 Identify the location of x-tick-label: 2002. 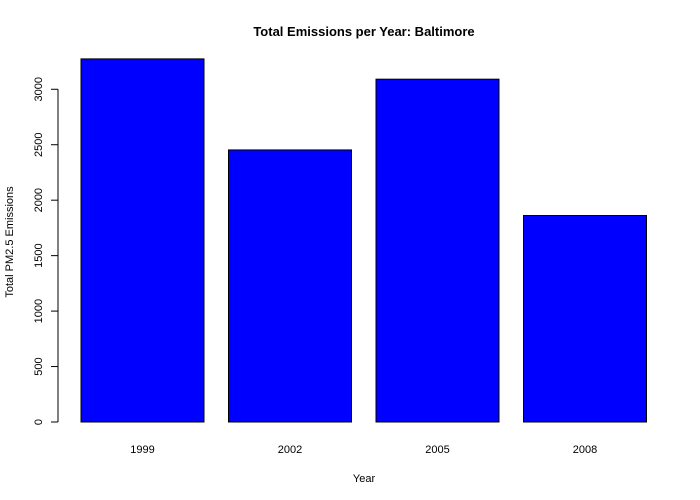
(290, 450).